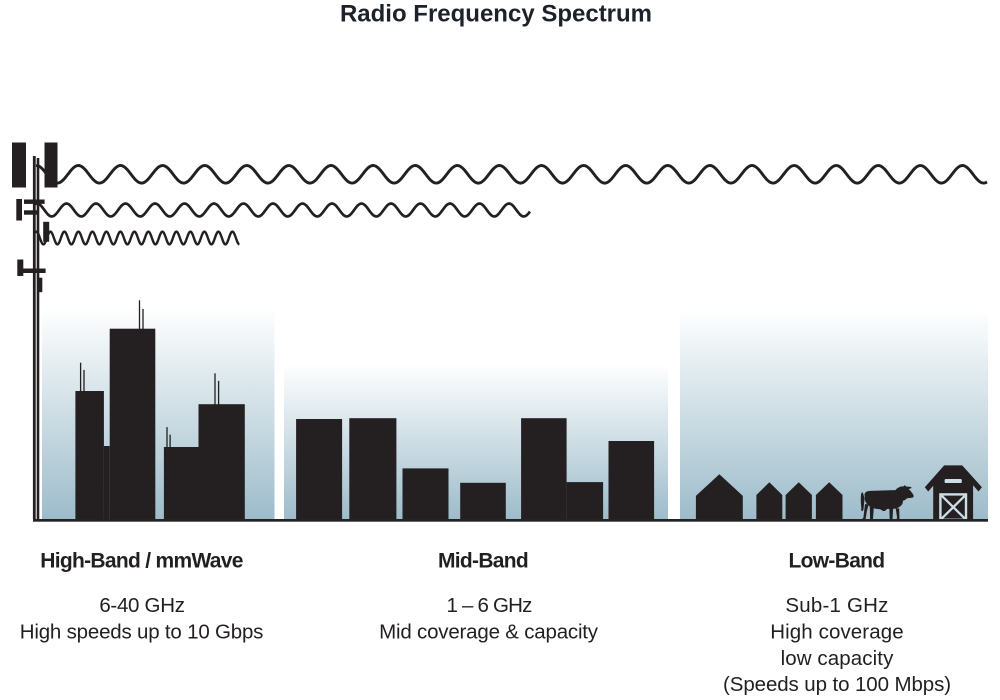 Image resolution: width=1000 pixels, height=700 pixels. What do you see at coordinates (836, 605) in the screenshot?
I see `svg-text: Sub-1 GHz` at bounding box center [836, 605].